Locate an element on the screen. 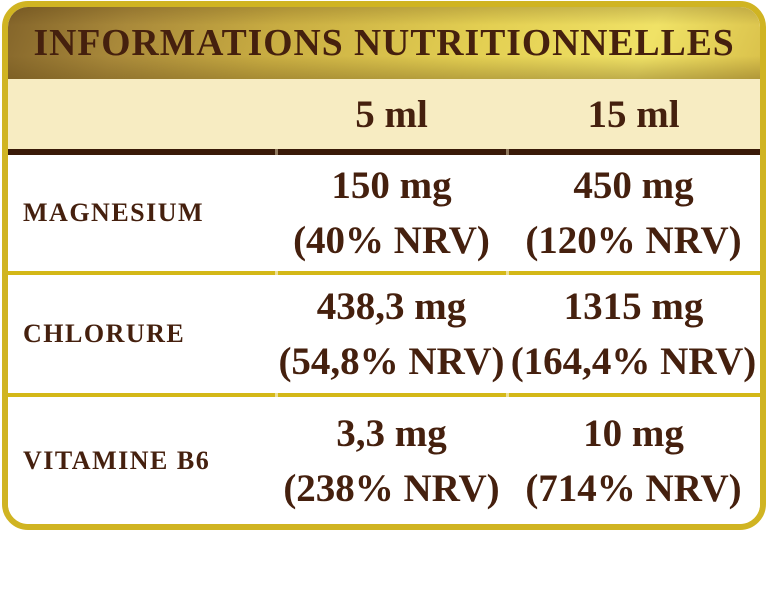 The height and width of the screenshot is (615, 768). value-cell-15ml: 10 mg (714% NRV) is located at coordinates (633, 460).